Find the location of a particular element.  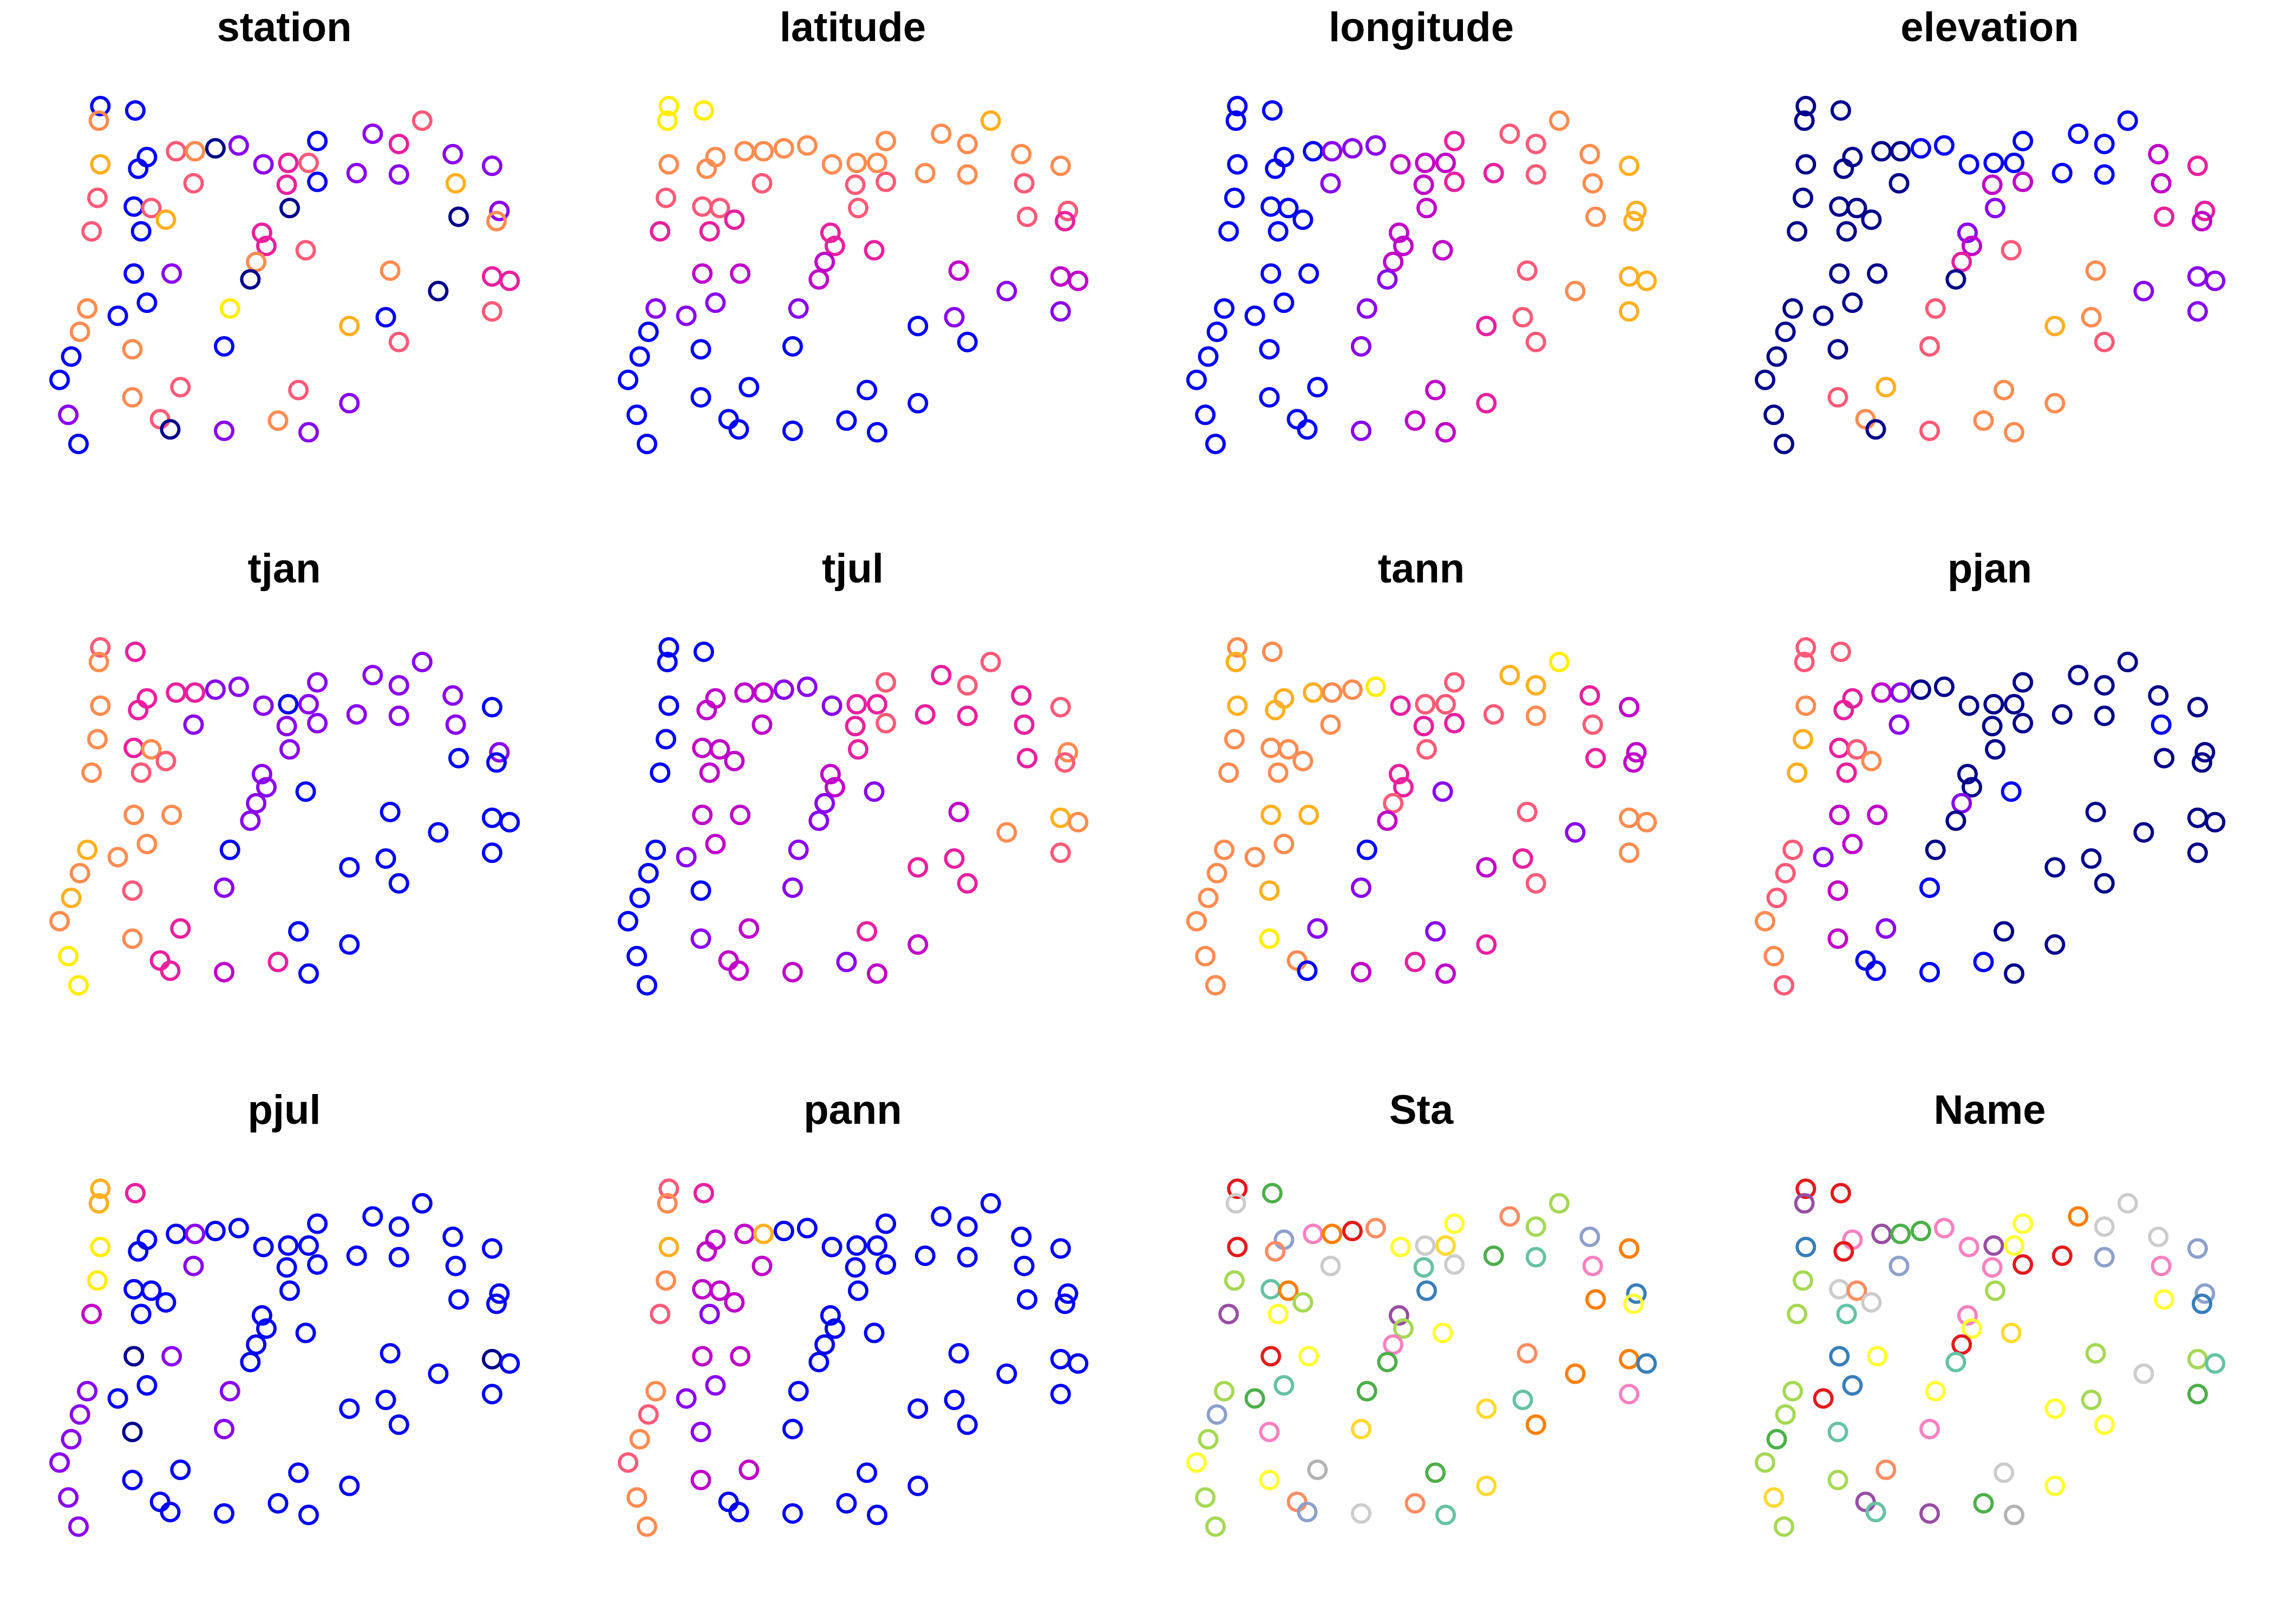

panel: station is located at coordinates (284, 230).